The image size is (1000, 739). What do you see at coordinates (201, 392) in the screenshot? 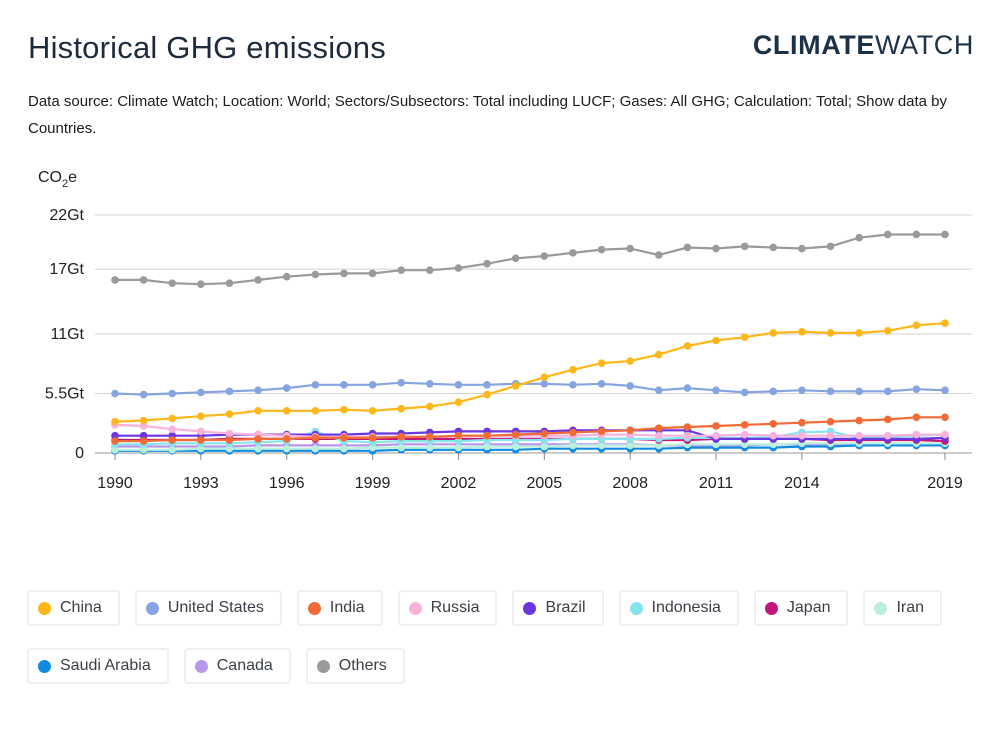
I see `point-united-states-1993` at bounding box center [201, 392].